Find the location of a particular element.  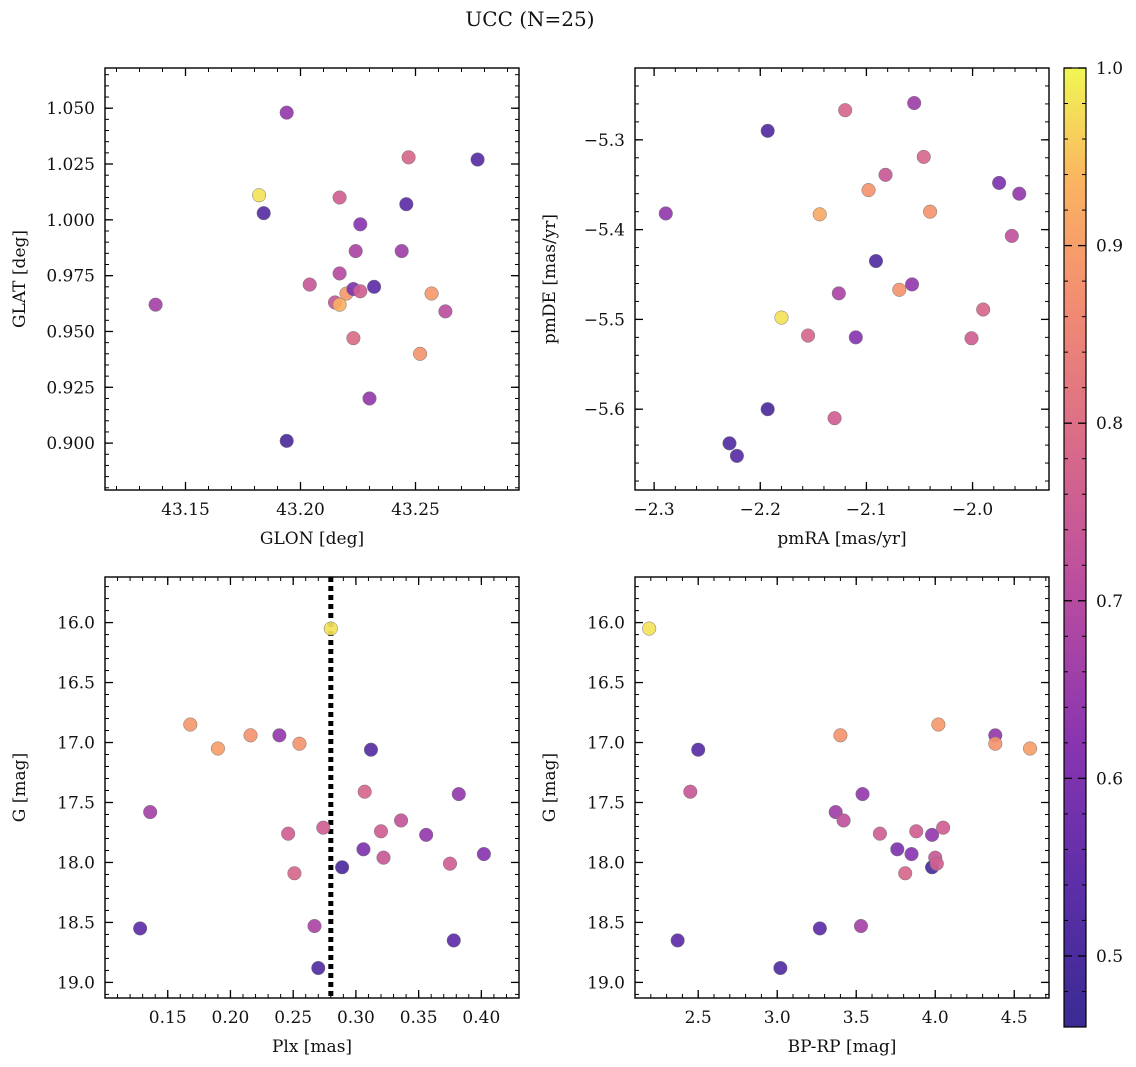

y-tick-label: 17.0 is located at coordinates (606, 744).